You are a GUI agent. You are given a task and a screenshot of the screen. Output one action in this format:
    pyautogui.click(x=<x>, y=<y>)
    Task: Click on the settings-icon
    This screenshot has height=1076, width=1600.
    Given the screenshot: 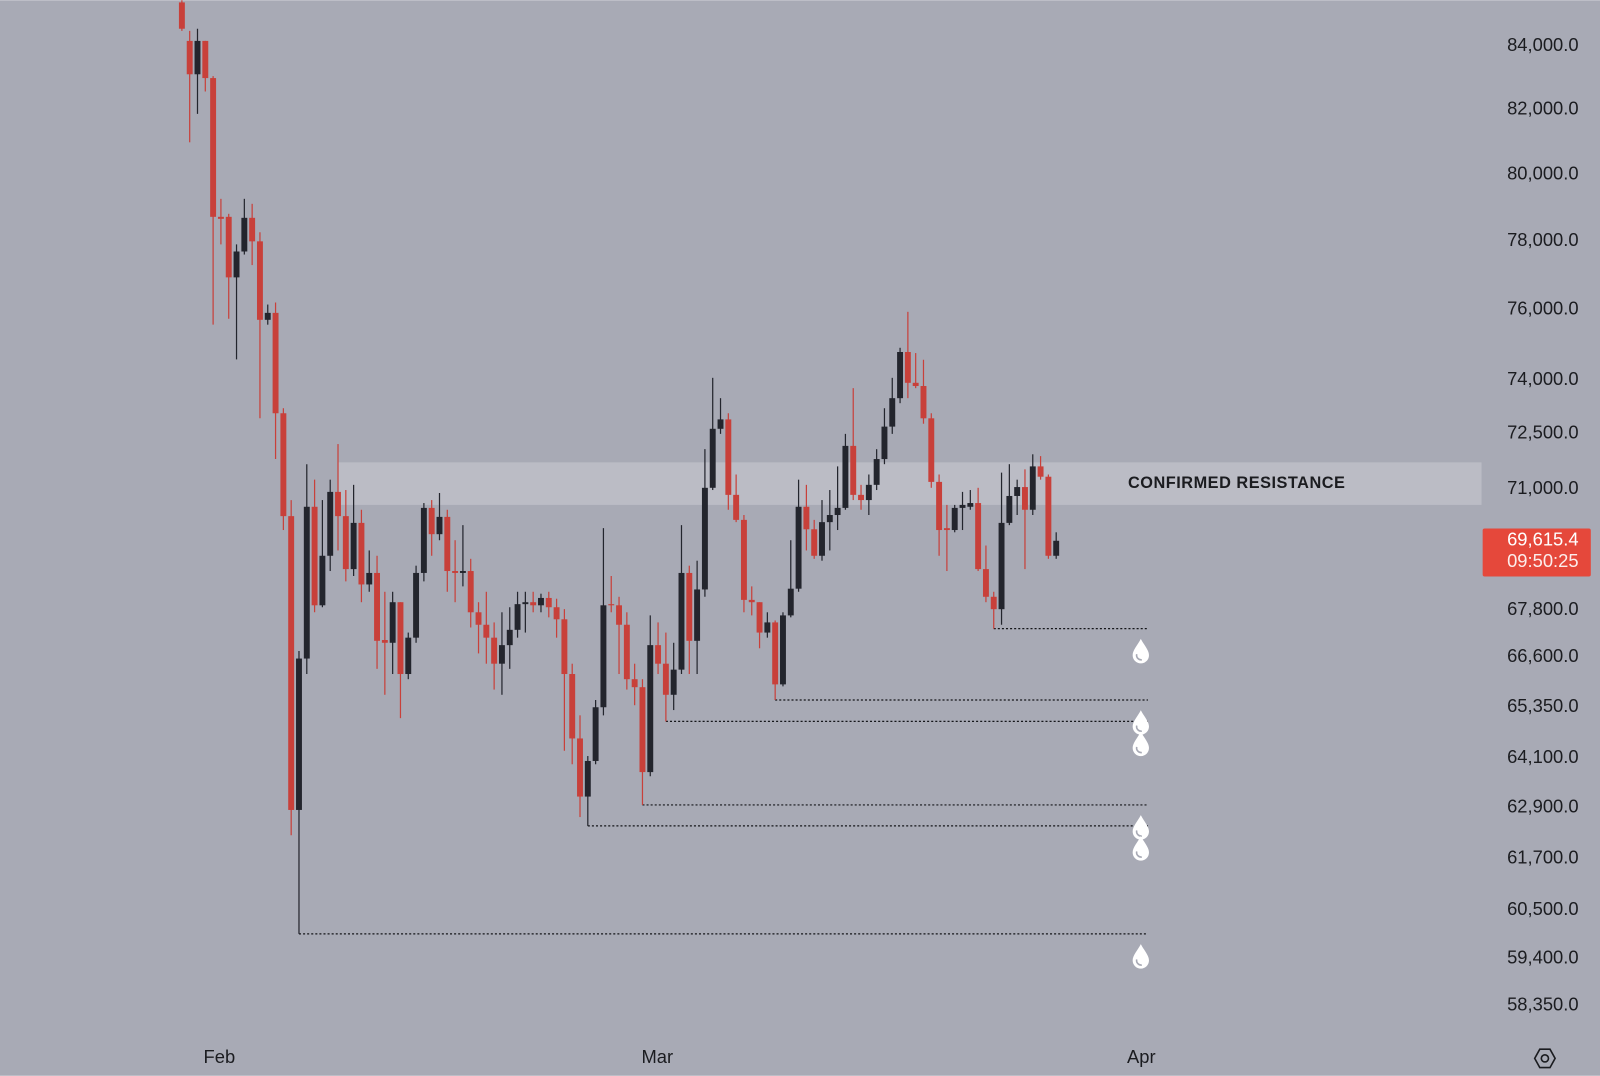 What is the action you would take?
    pyautogui.click(x=1545, y=1058)
    